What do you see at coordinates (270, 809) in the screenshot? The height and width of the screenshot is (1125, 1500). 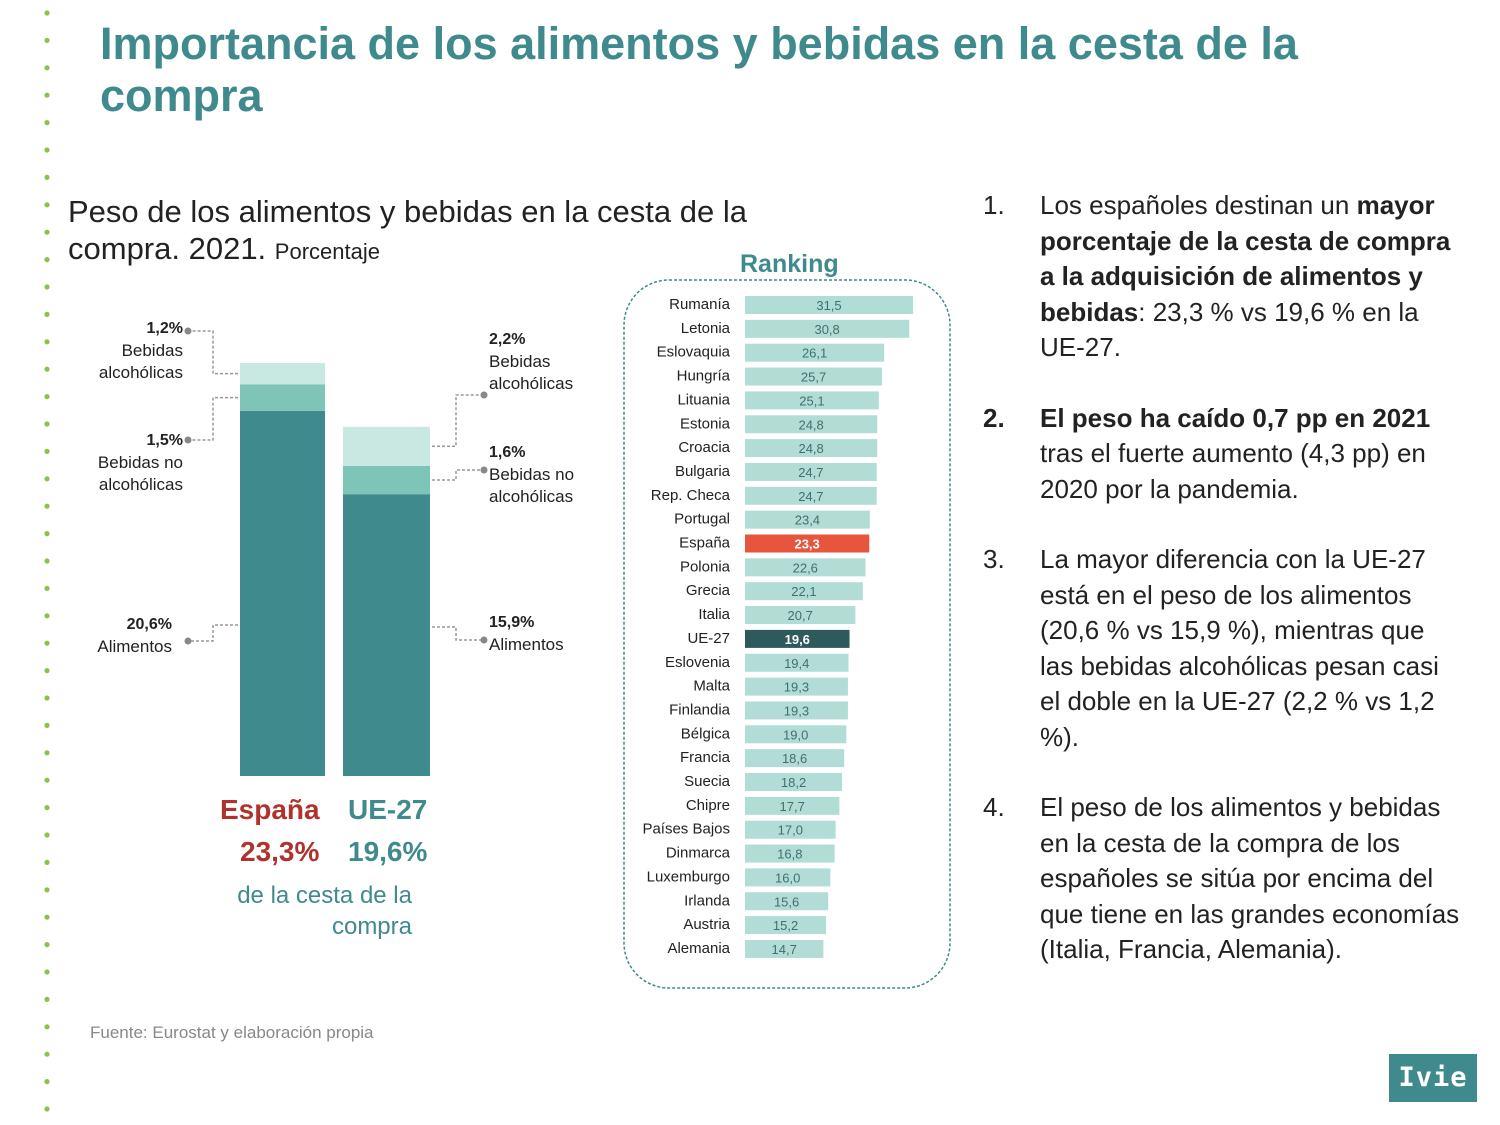 I see `spain-country-label: España` at bounding box center [270, 809].